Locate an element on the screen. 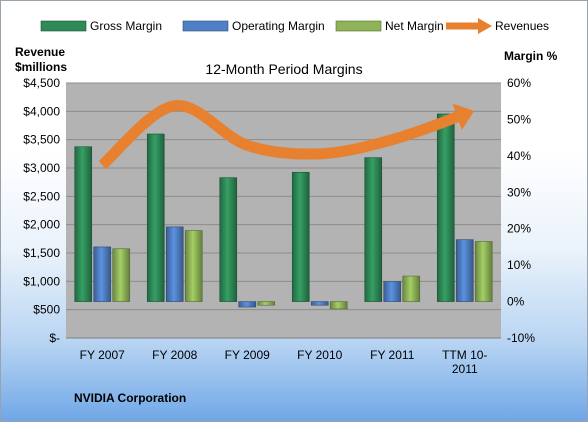  y-left-tick-label: $- is located at coordinates (54, 338).